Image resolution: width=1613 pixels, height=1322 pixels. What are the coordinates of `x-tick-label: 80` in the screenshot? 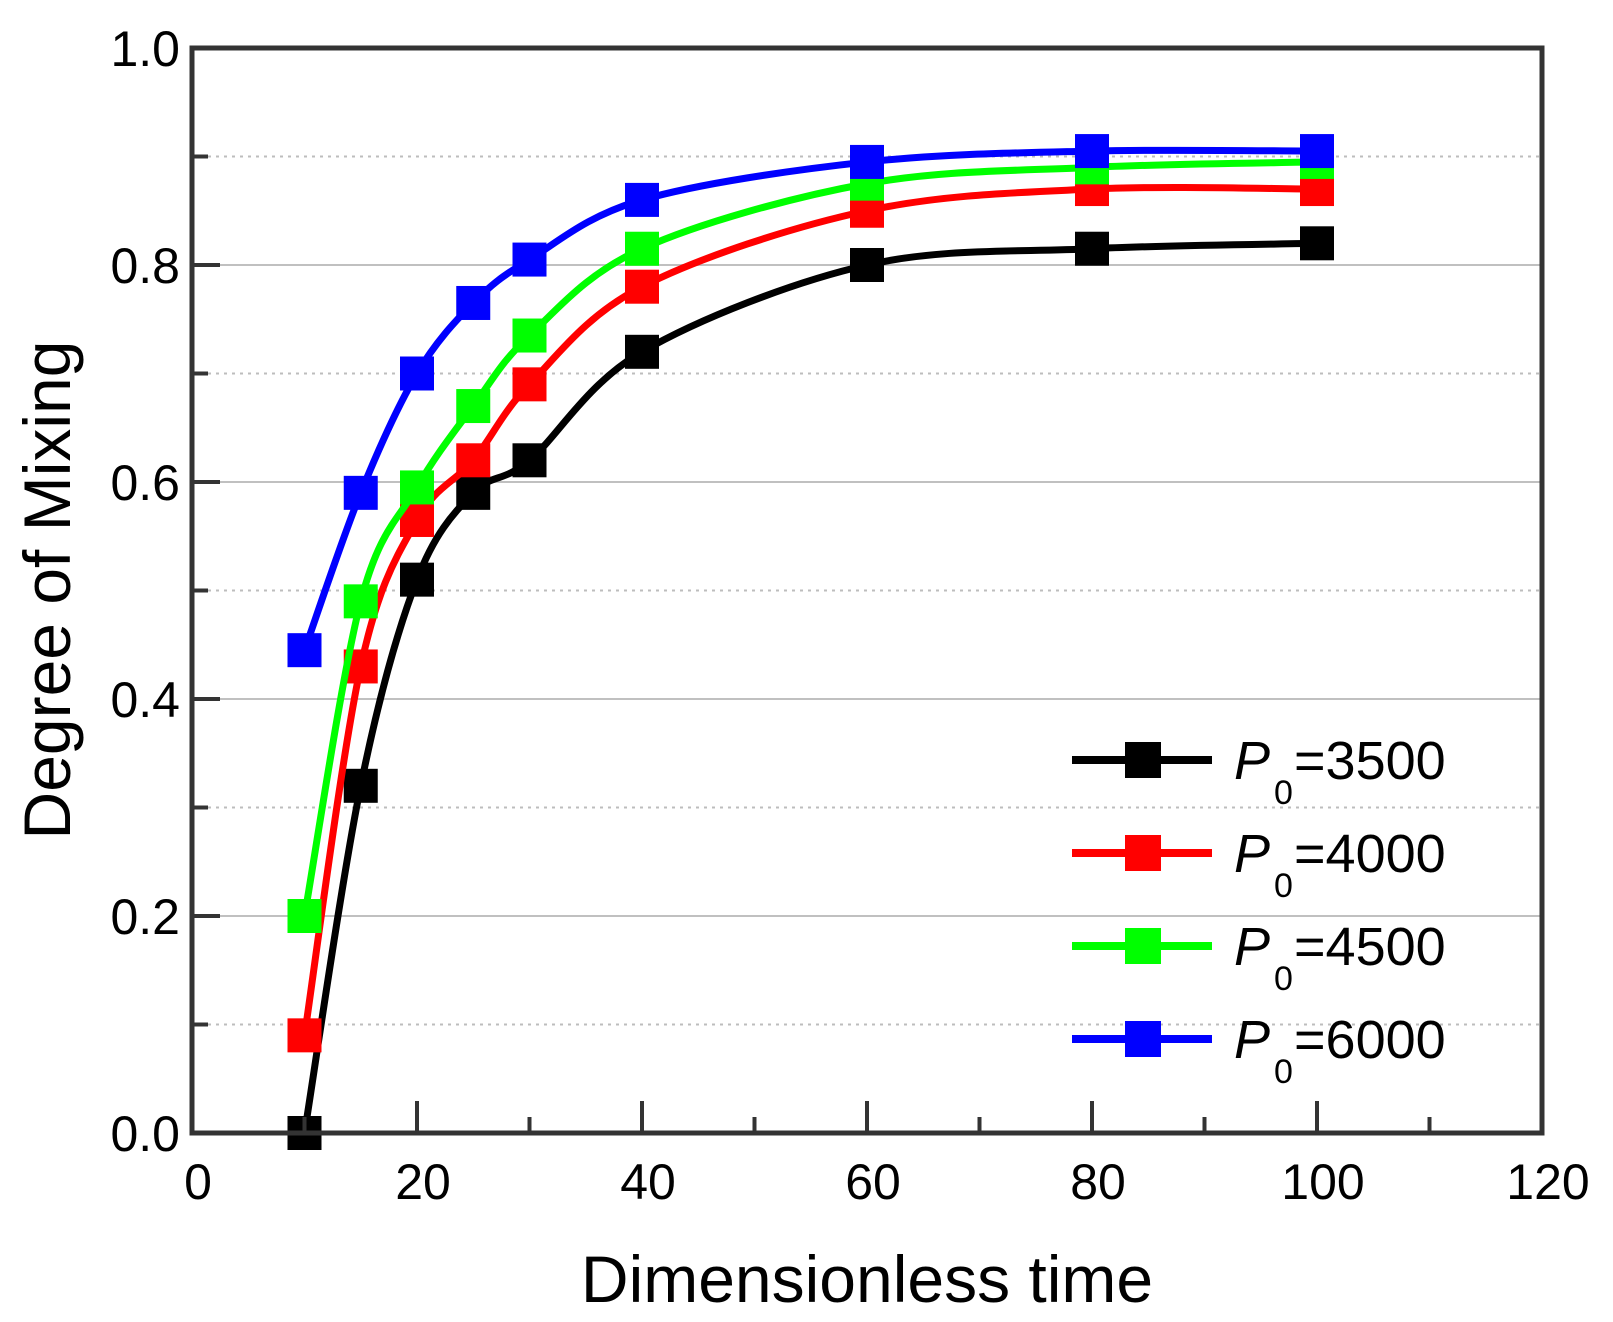 It's located at (1098, 1182).